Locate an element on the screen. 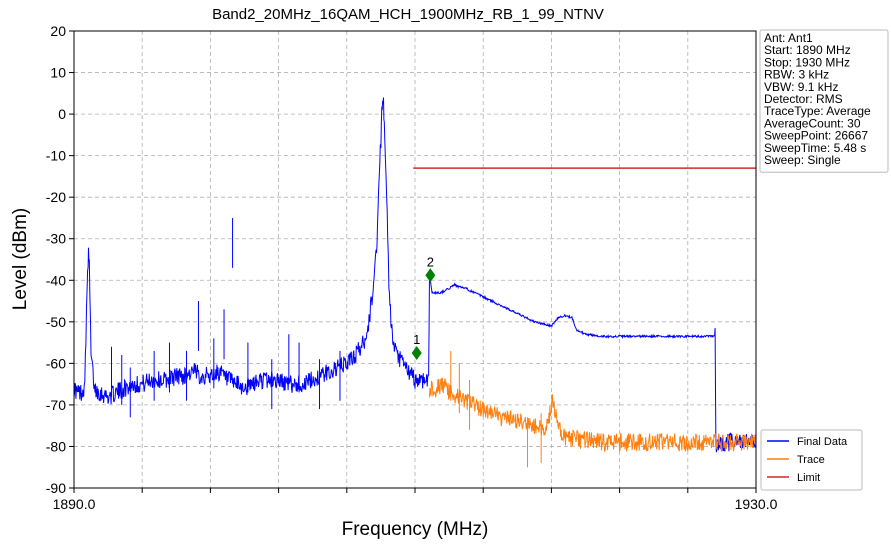 The width and height of the screenshot is (891, 546). y-tick-label: -60 is located at coordinates (56, 363).